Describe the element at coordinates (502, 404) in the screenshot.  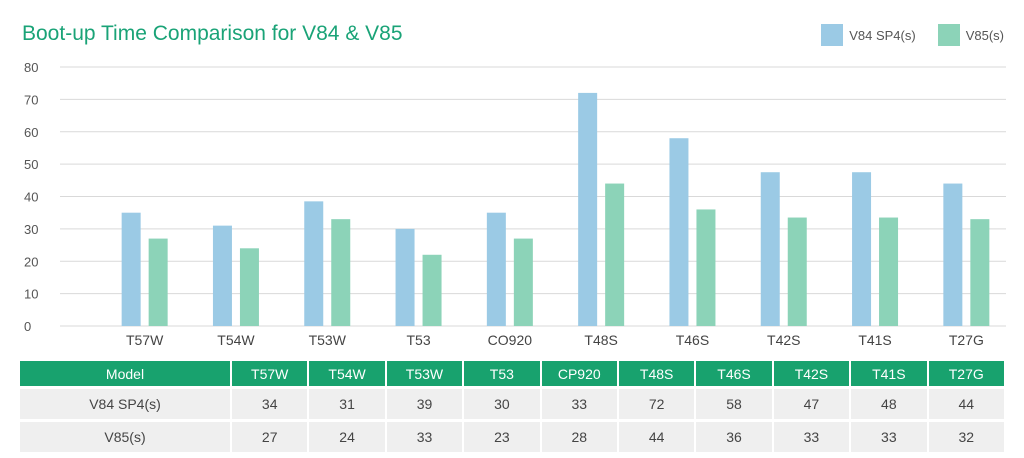
I see `table-cell: 30` at that location.